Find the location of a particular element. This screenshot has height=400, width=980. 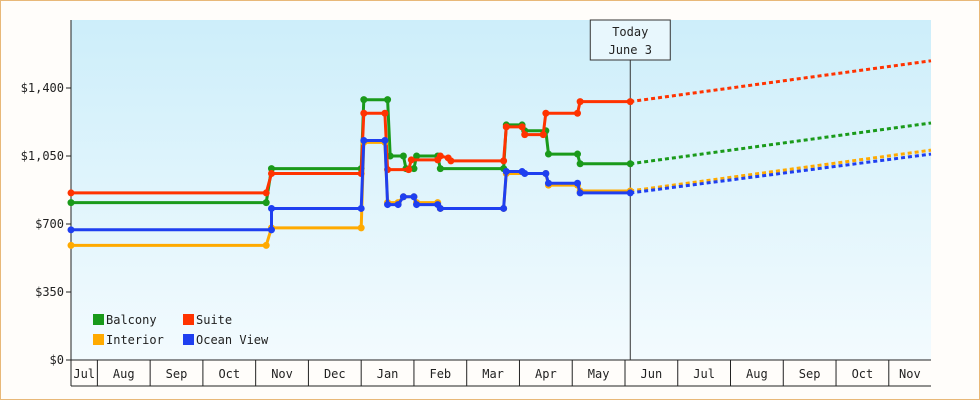

x-month-label: May is located at coordinates (599, 374).